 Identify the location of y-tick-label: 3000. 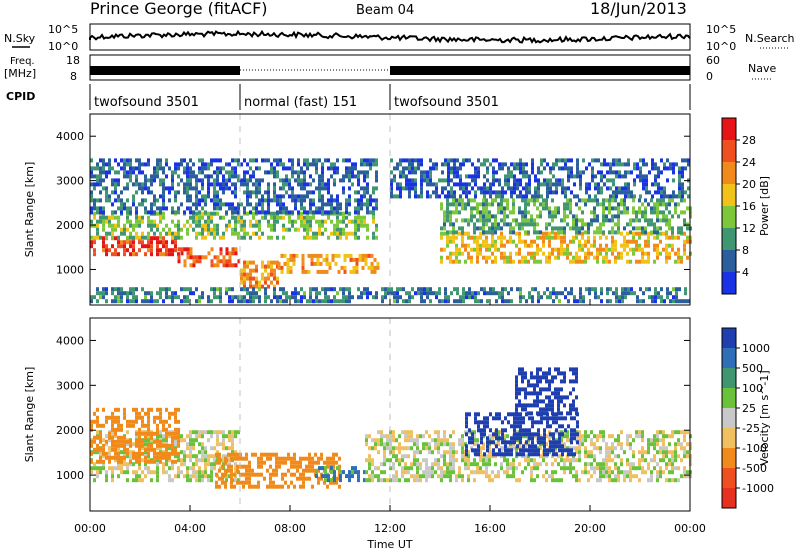
(70, 181).